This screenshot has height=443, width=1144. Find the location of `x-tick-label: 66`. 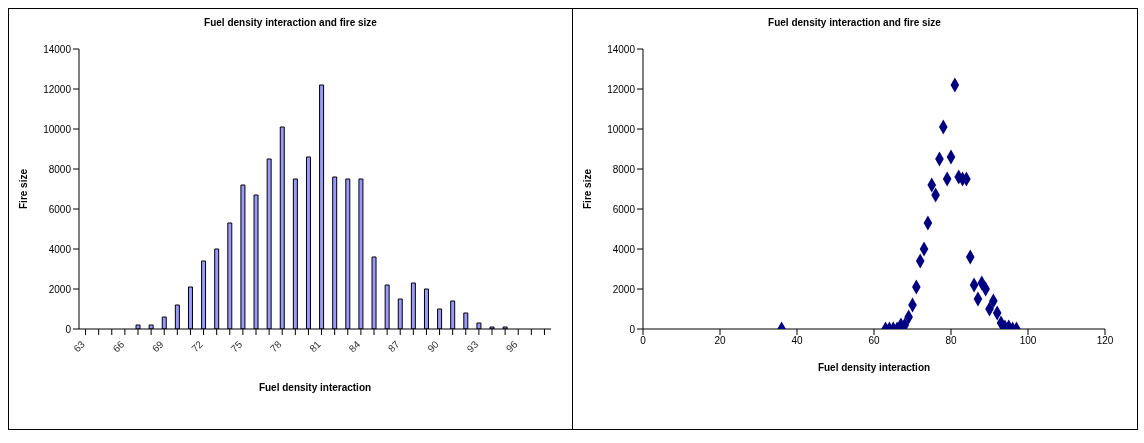

x-tick-label: 66 is located at coordinates (118, 346).